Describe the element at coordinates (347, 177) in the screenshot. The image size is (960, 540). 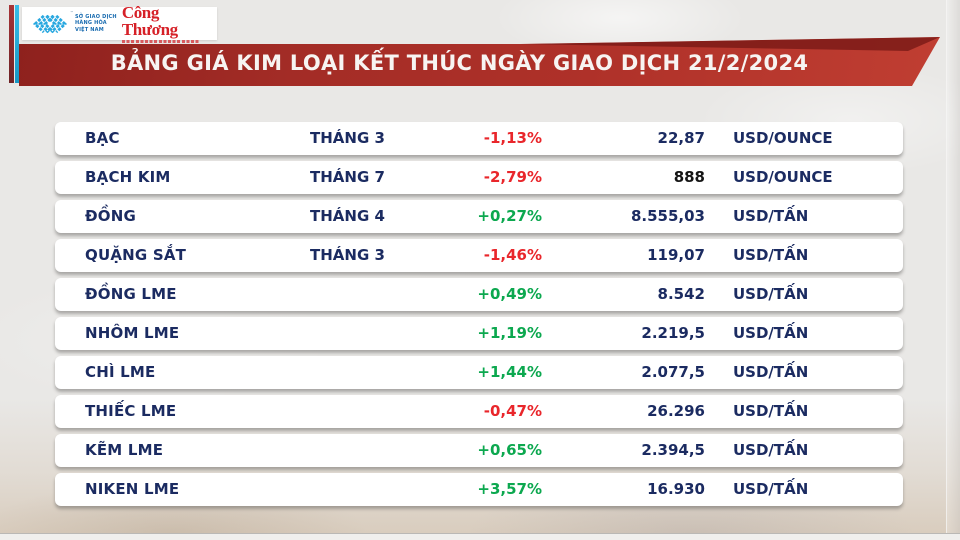
I see `contract-month: THÁNG 7` at that location.